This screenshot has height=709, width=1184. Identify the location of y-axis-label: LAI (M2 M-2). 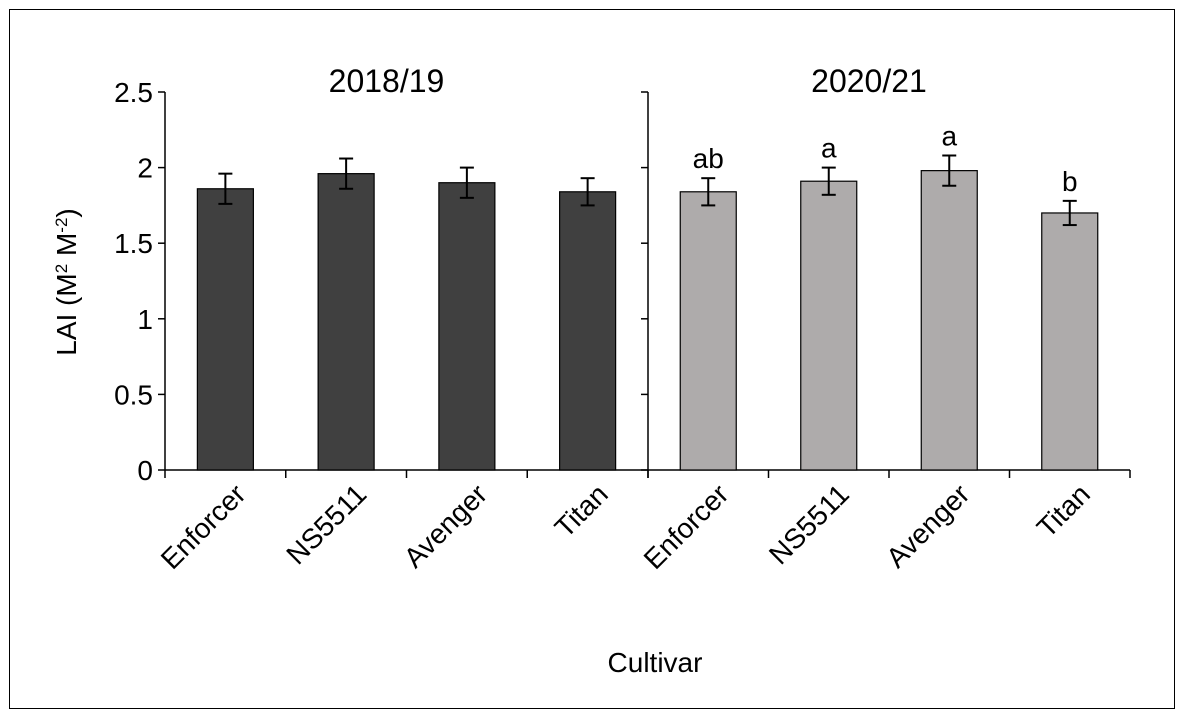
(66, 282).